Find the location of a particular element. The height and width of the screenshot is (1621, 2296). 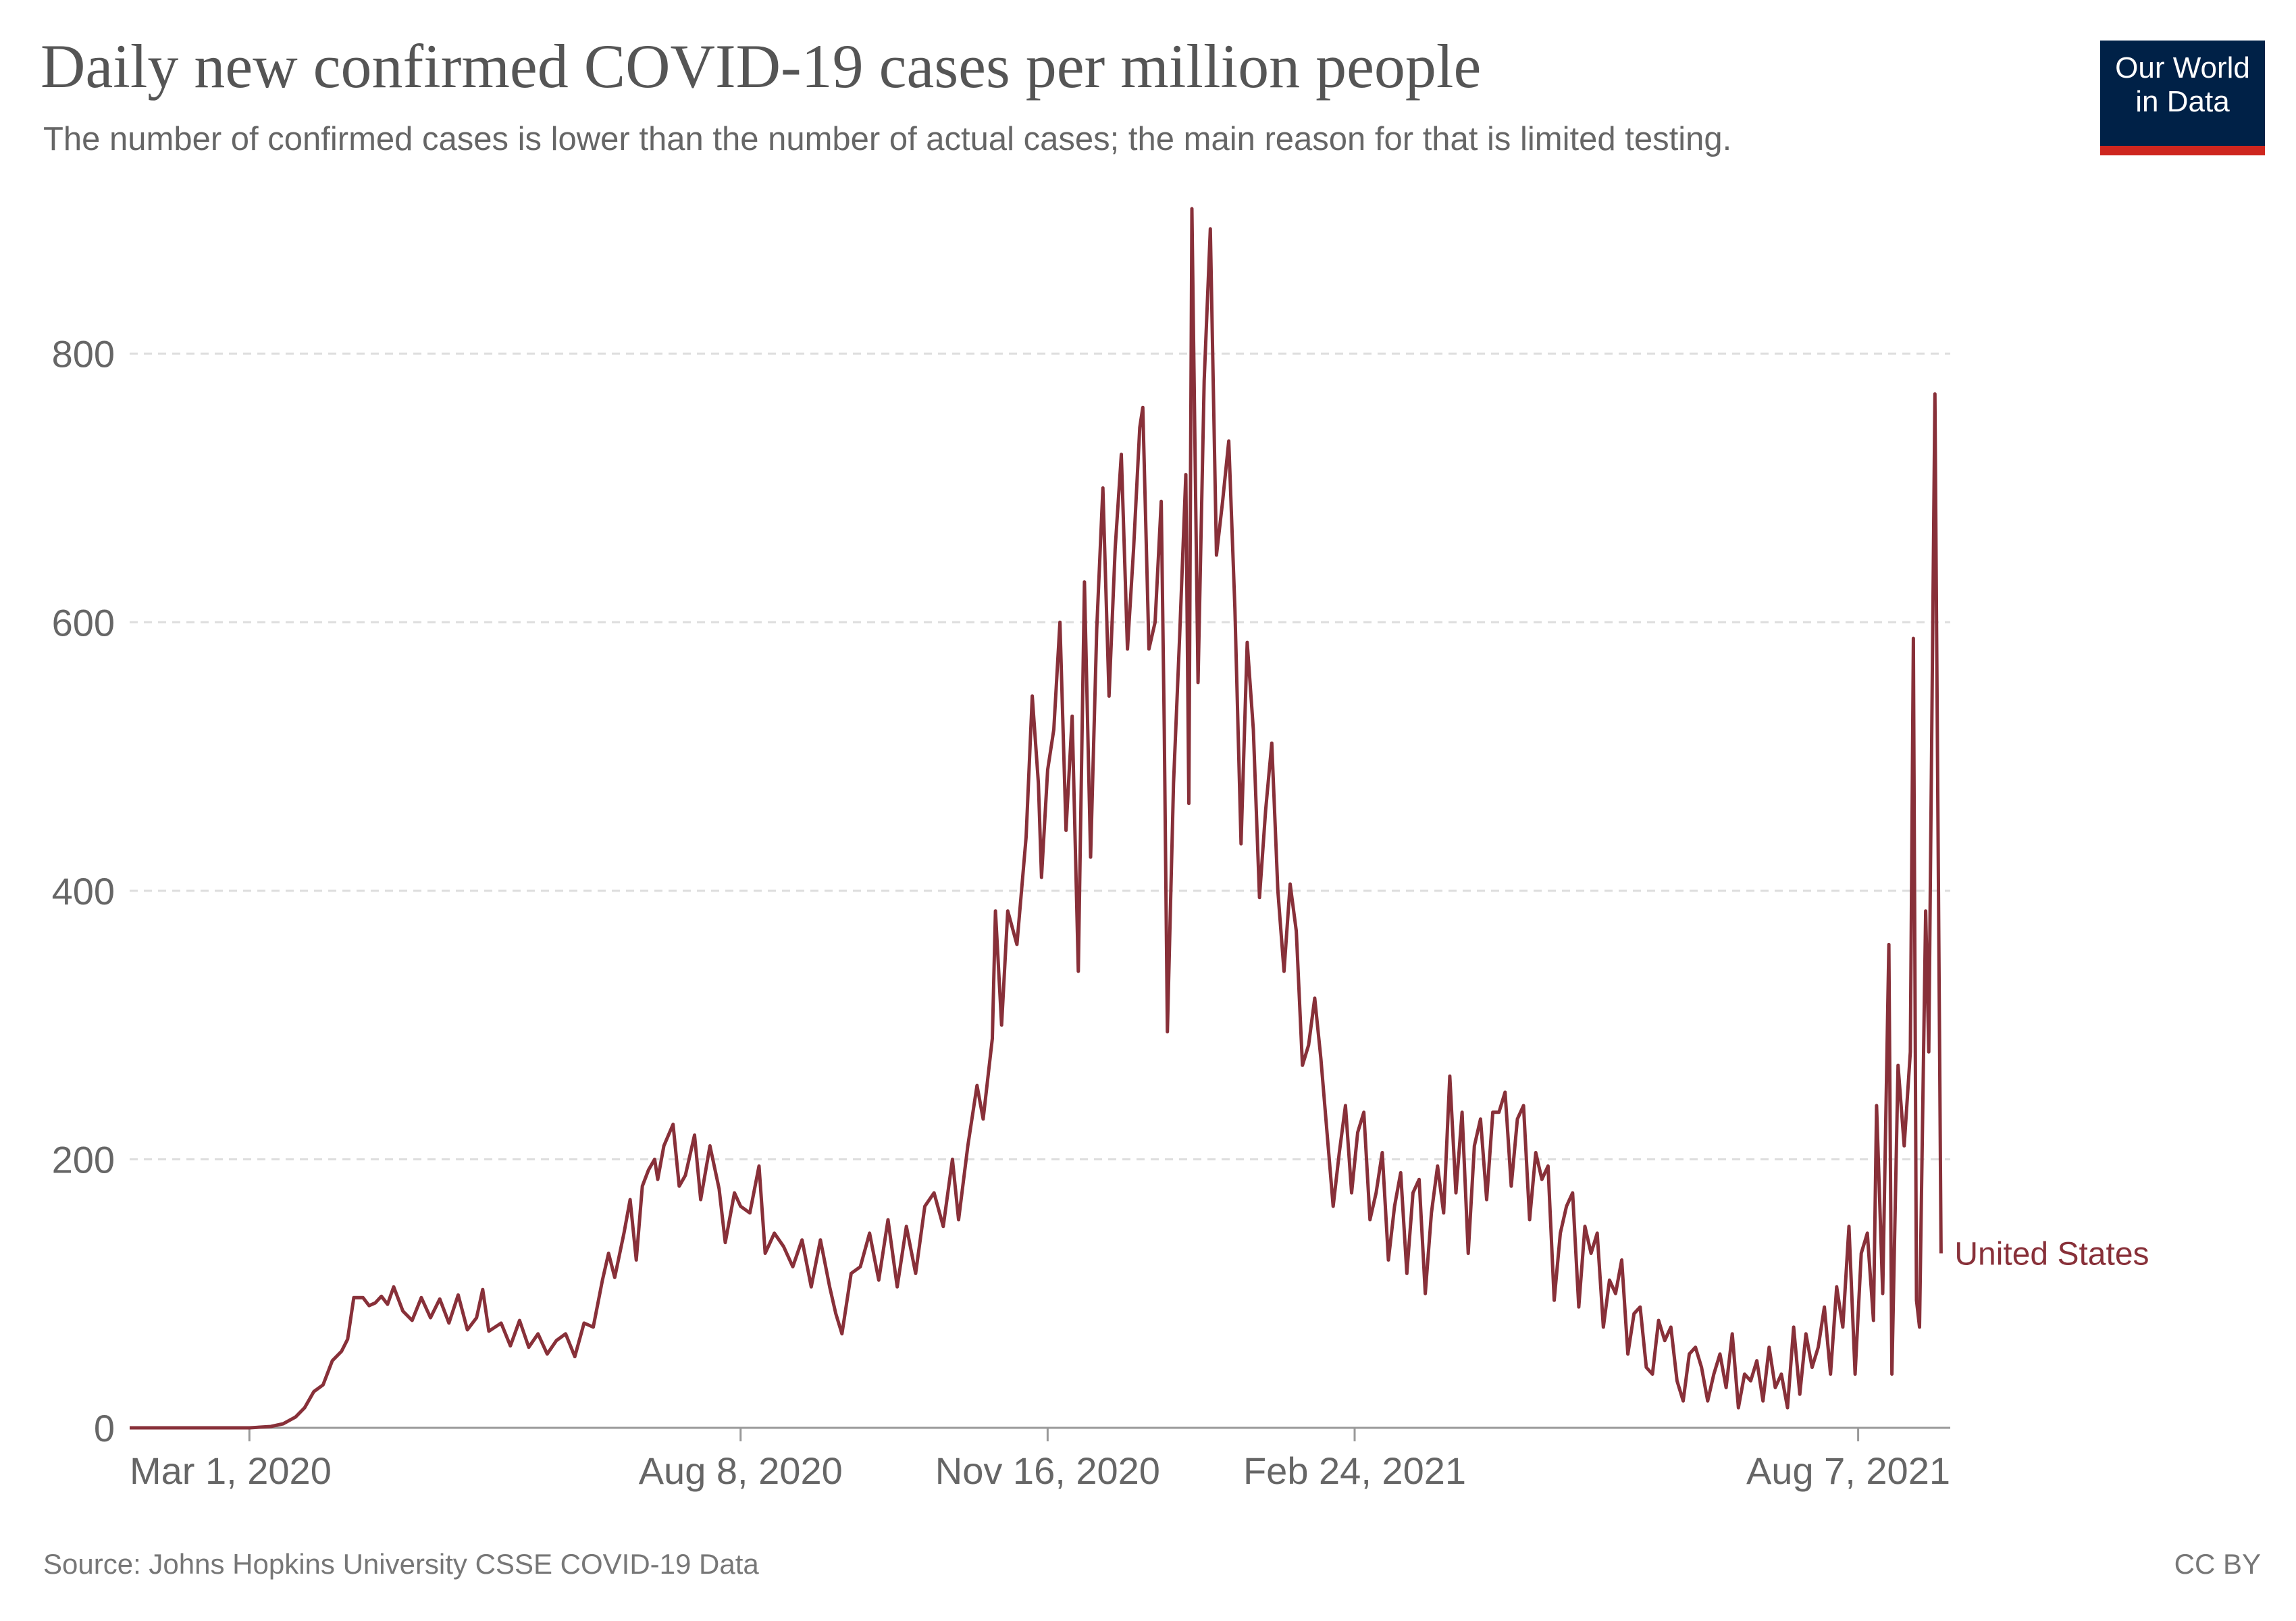

y-tick-label-400: 400 is located at coordinates (83, 891).